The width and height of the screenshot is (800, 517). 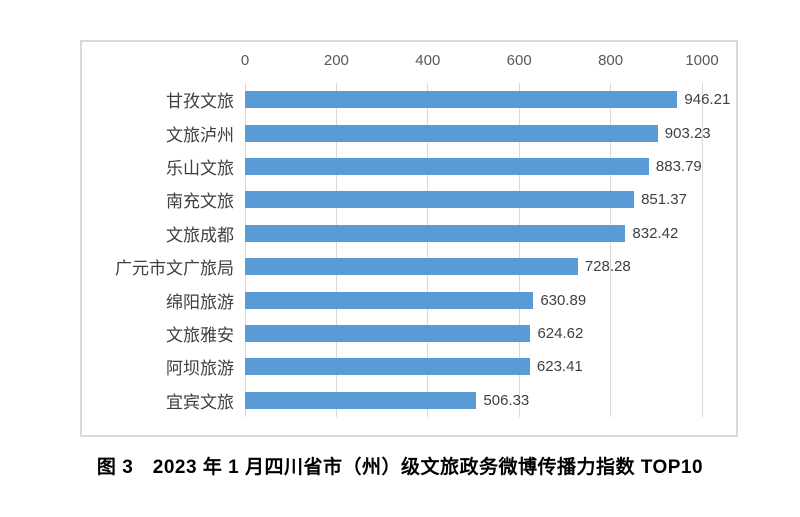 I want to click on chart-row: 宜宾文旅 506.33, so click(x=392, y=400).